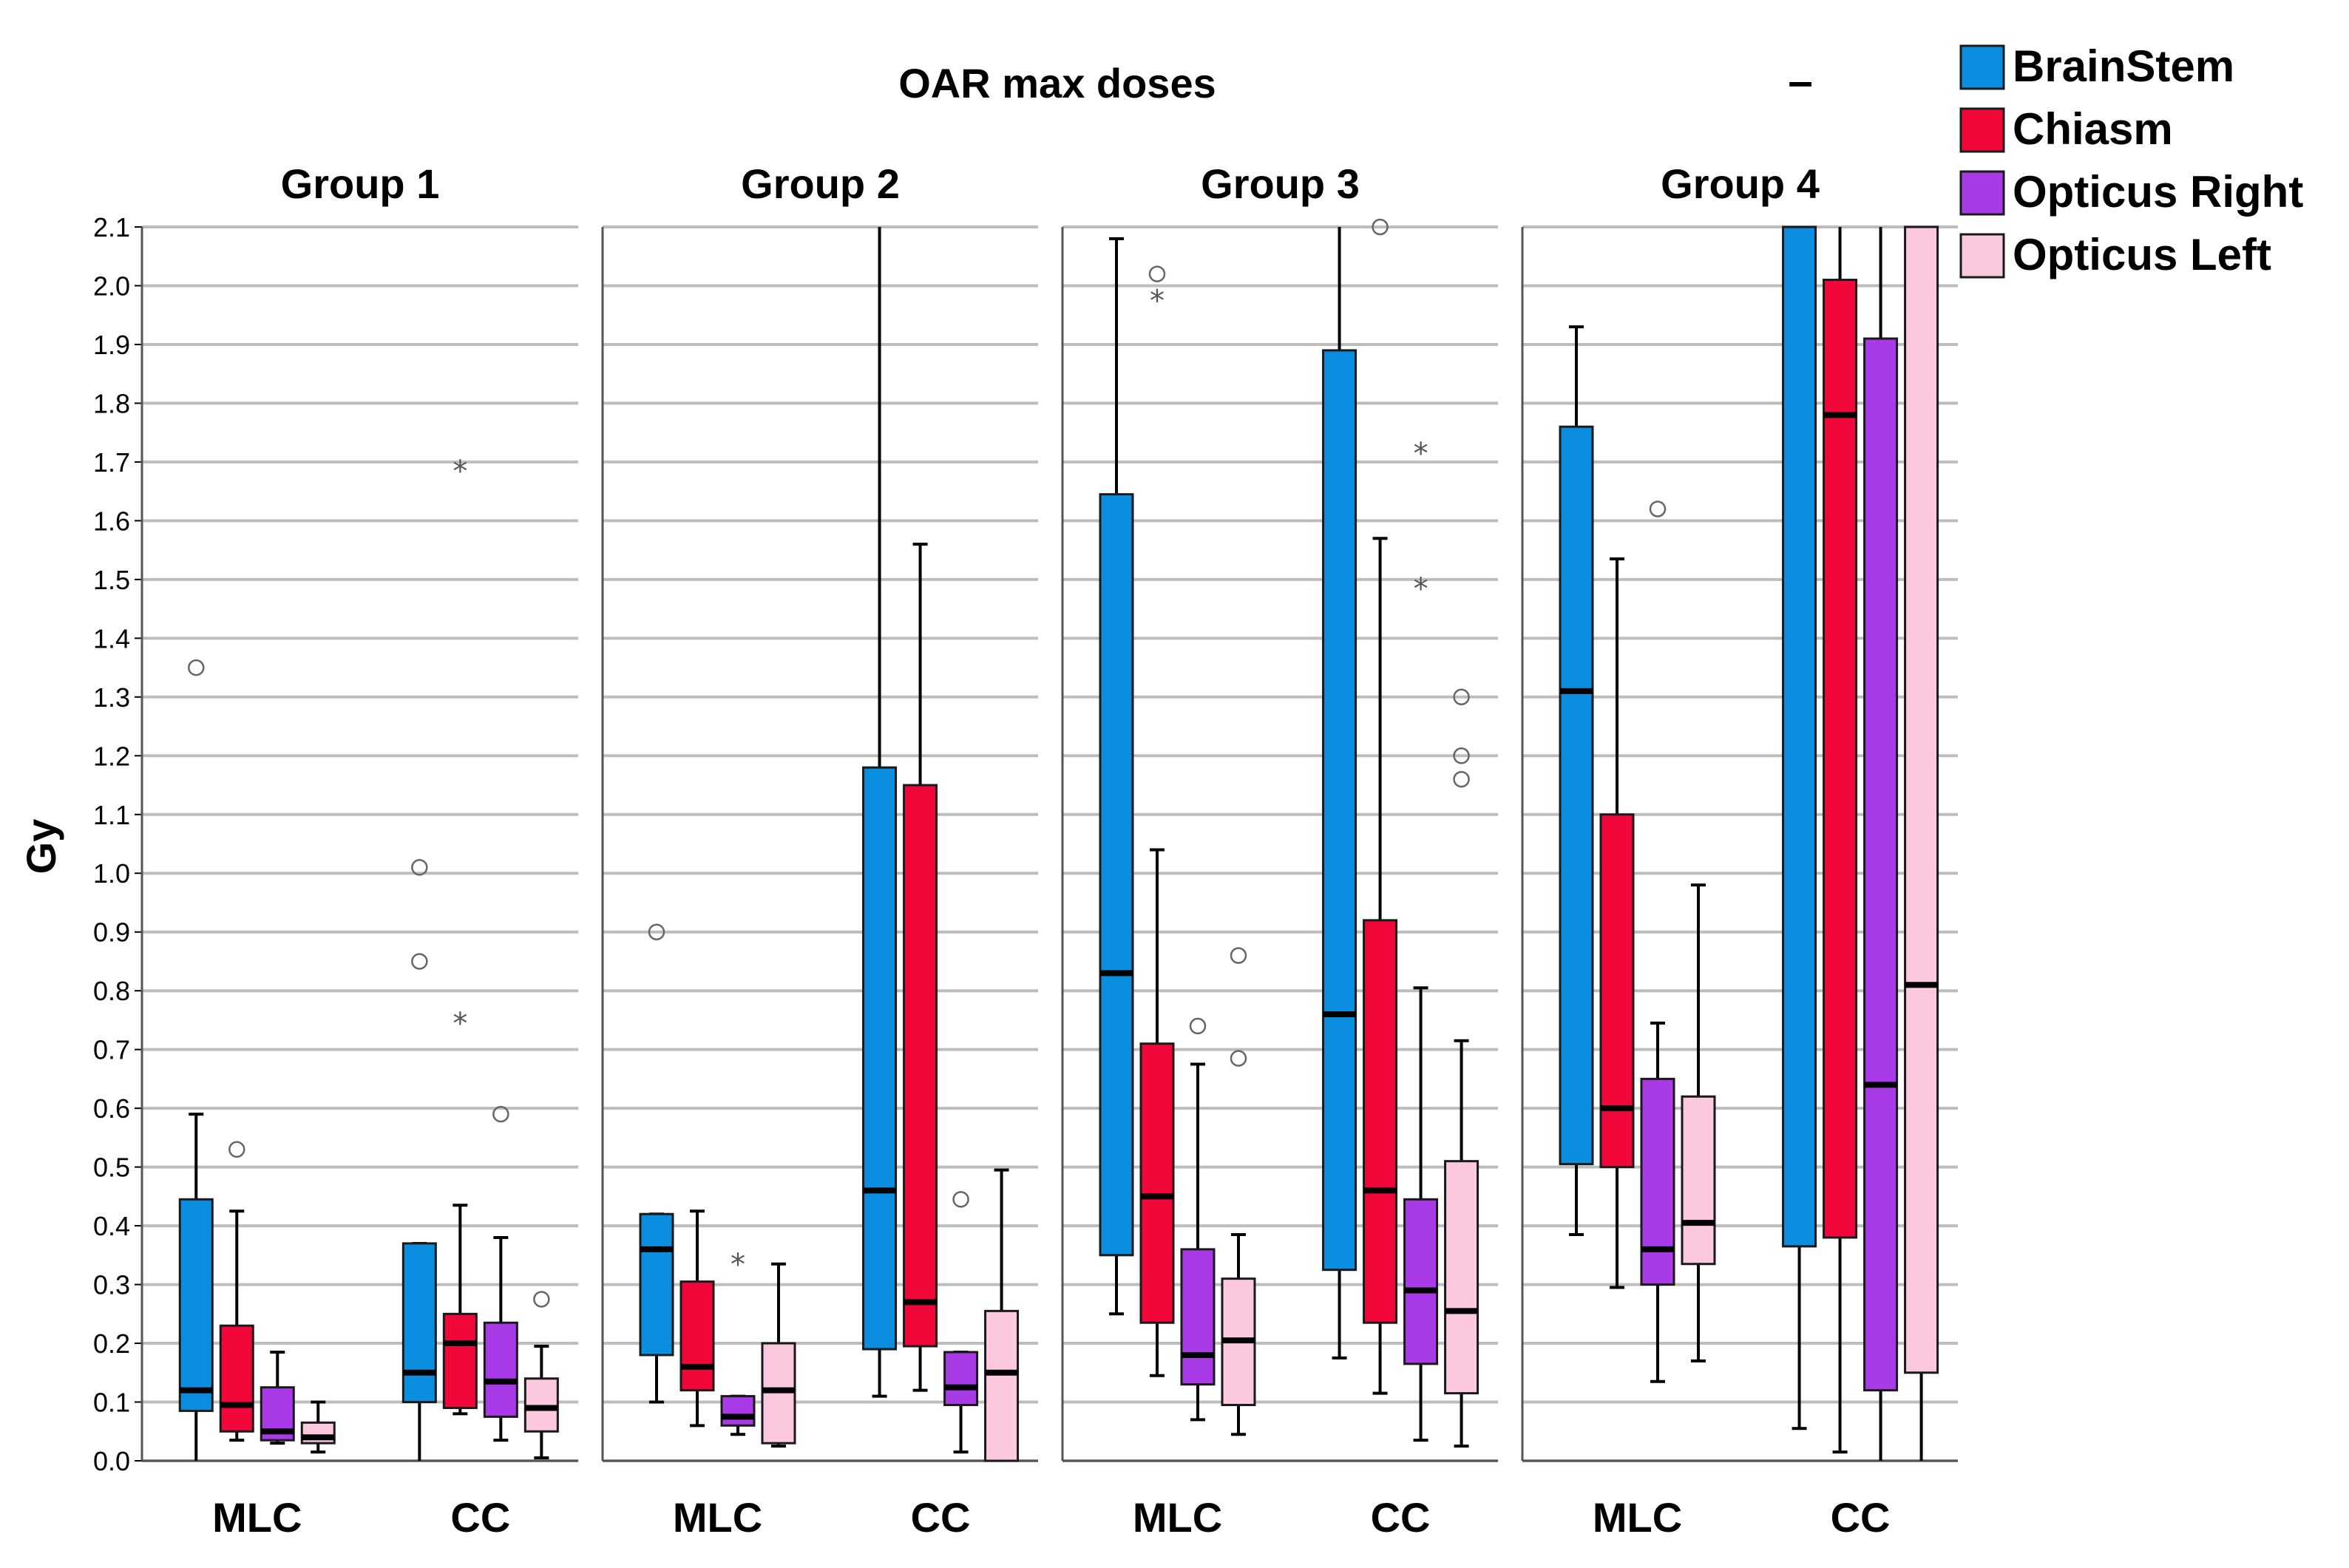  What do you see at coordinates (1740, 183) in the screenshot?
I see `panel-title: Group 4` at bounding box center [1740, 183].